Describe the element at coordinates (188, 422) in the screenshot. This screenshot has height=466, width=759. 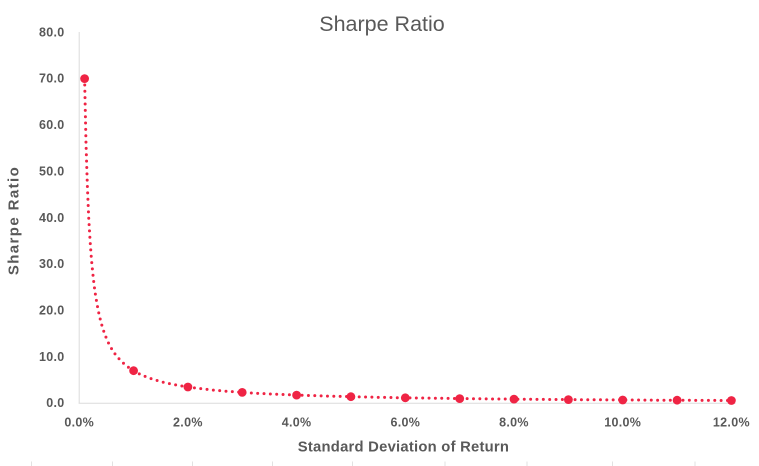
I see `svg-text: 2.0%` at that location.